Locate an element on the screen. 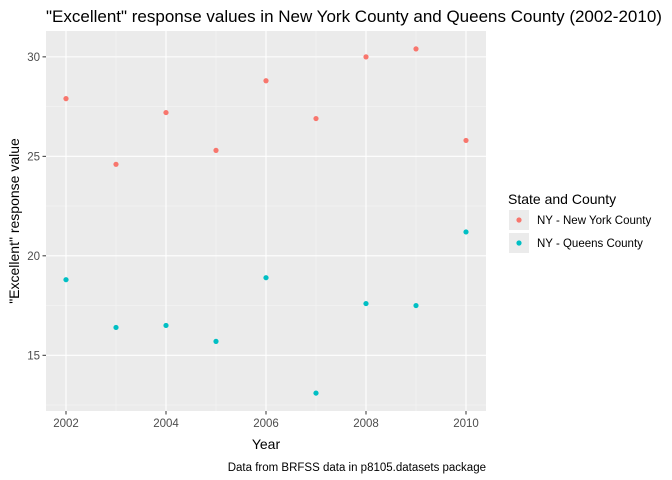  x-tick-label: 2008 is located at coordinates (366, 424).